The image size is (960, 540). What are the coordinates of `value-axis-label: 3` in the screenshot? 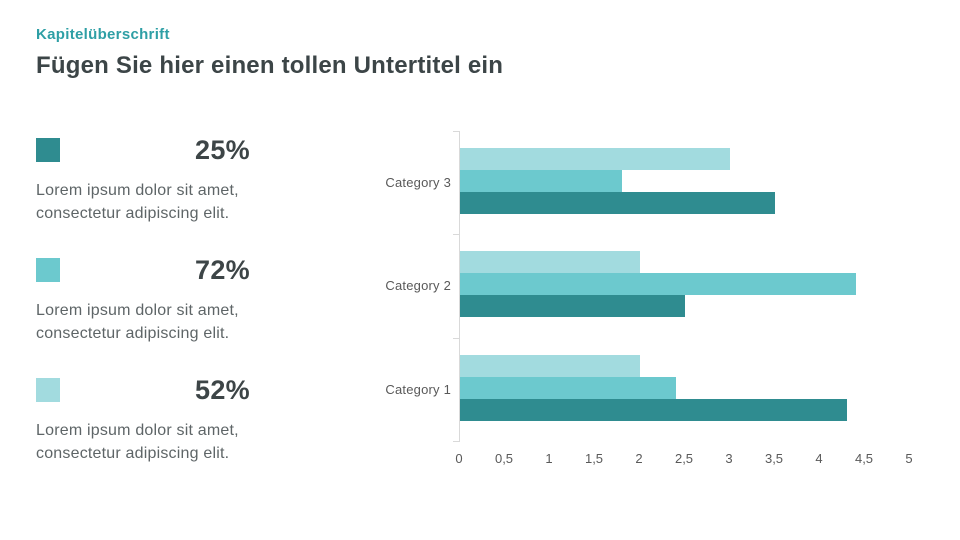 It's located at (729, 458).